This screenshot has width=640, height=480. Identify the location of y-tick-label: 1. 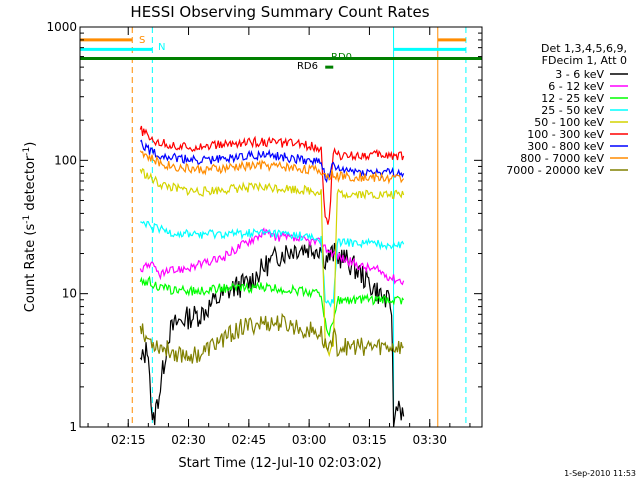
(73, 427).